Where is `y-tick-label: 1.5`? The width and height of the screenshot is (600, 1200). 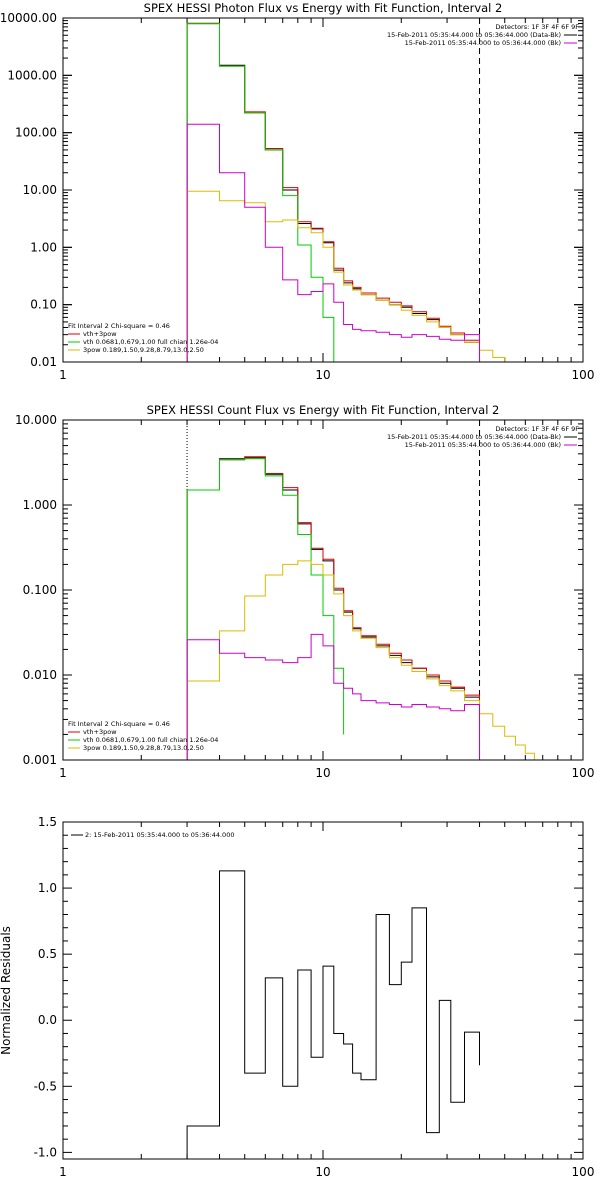
y-tick-label: 1.5 is located at coordinates (47, 822).